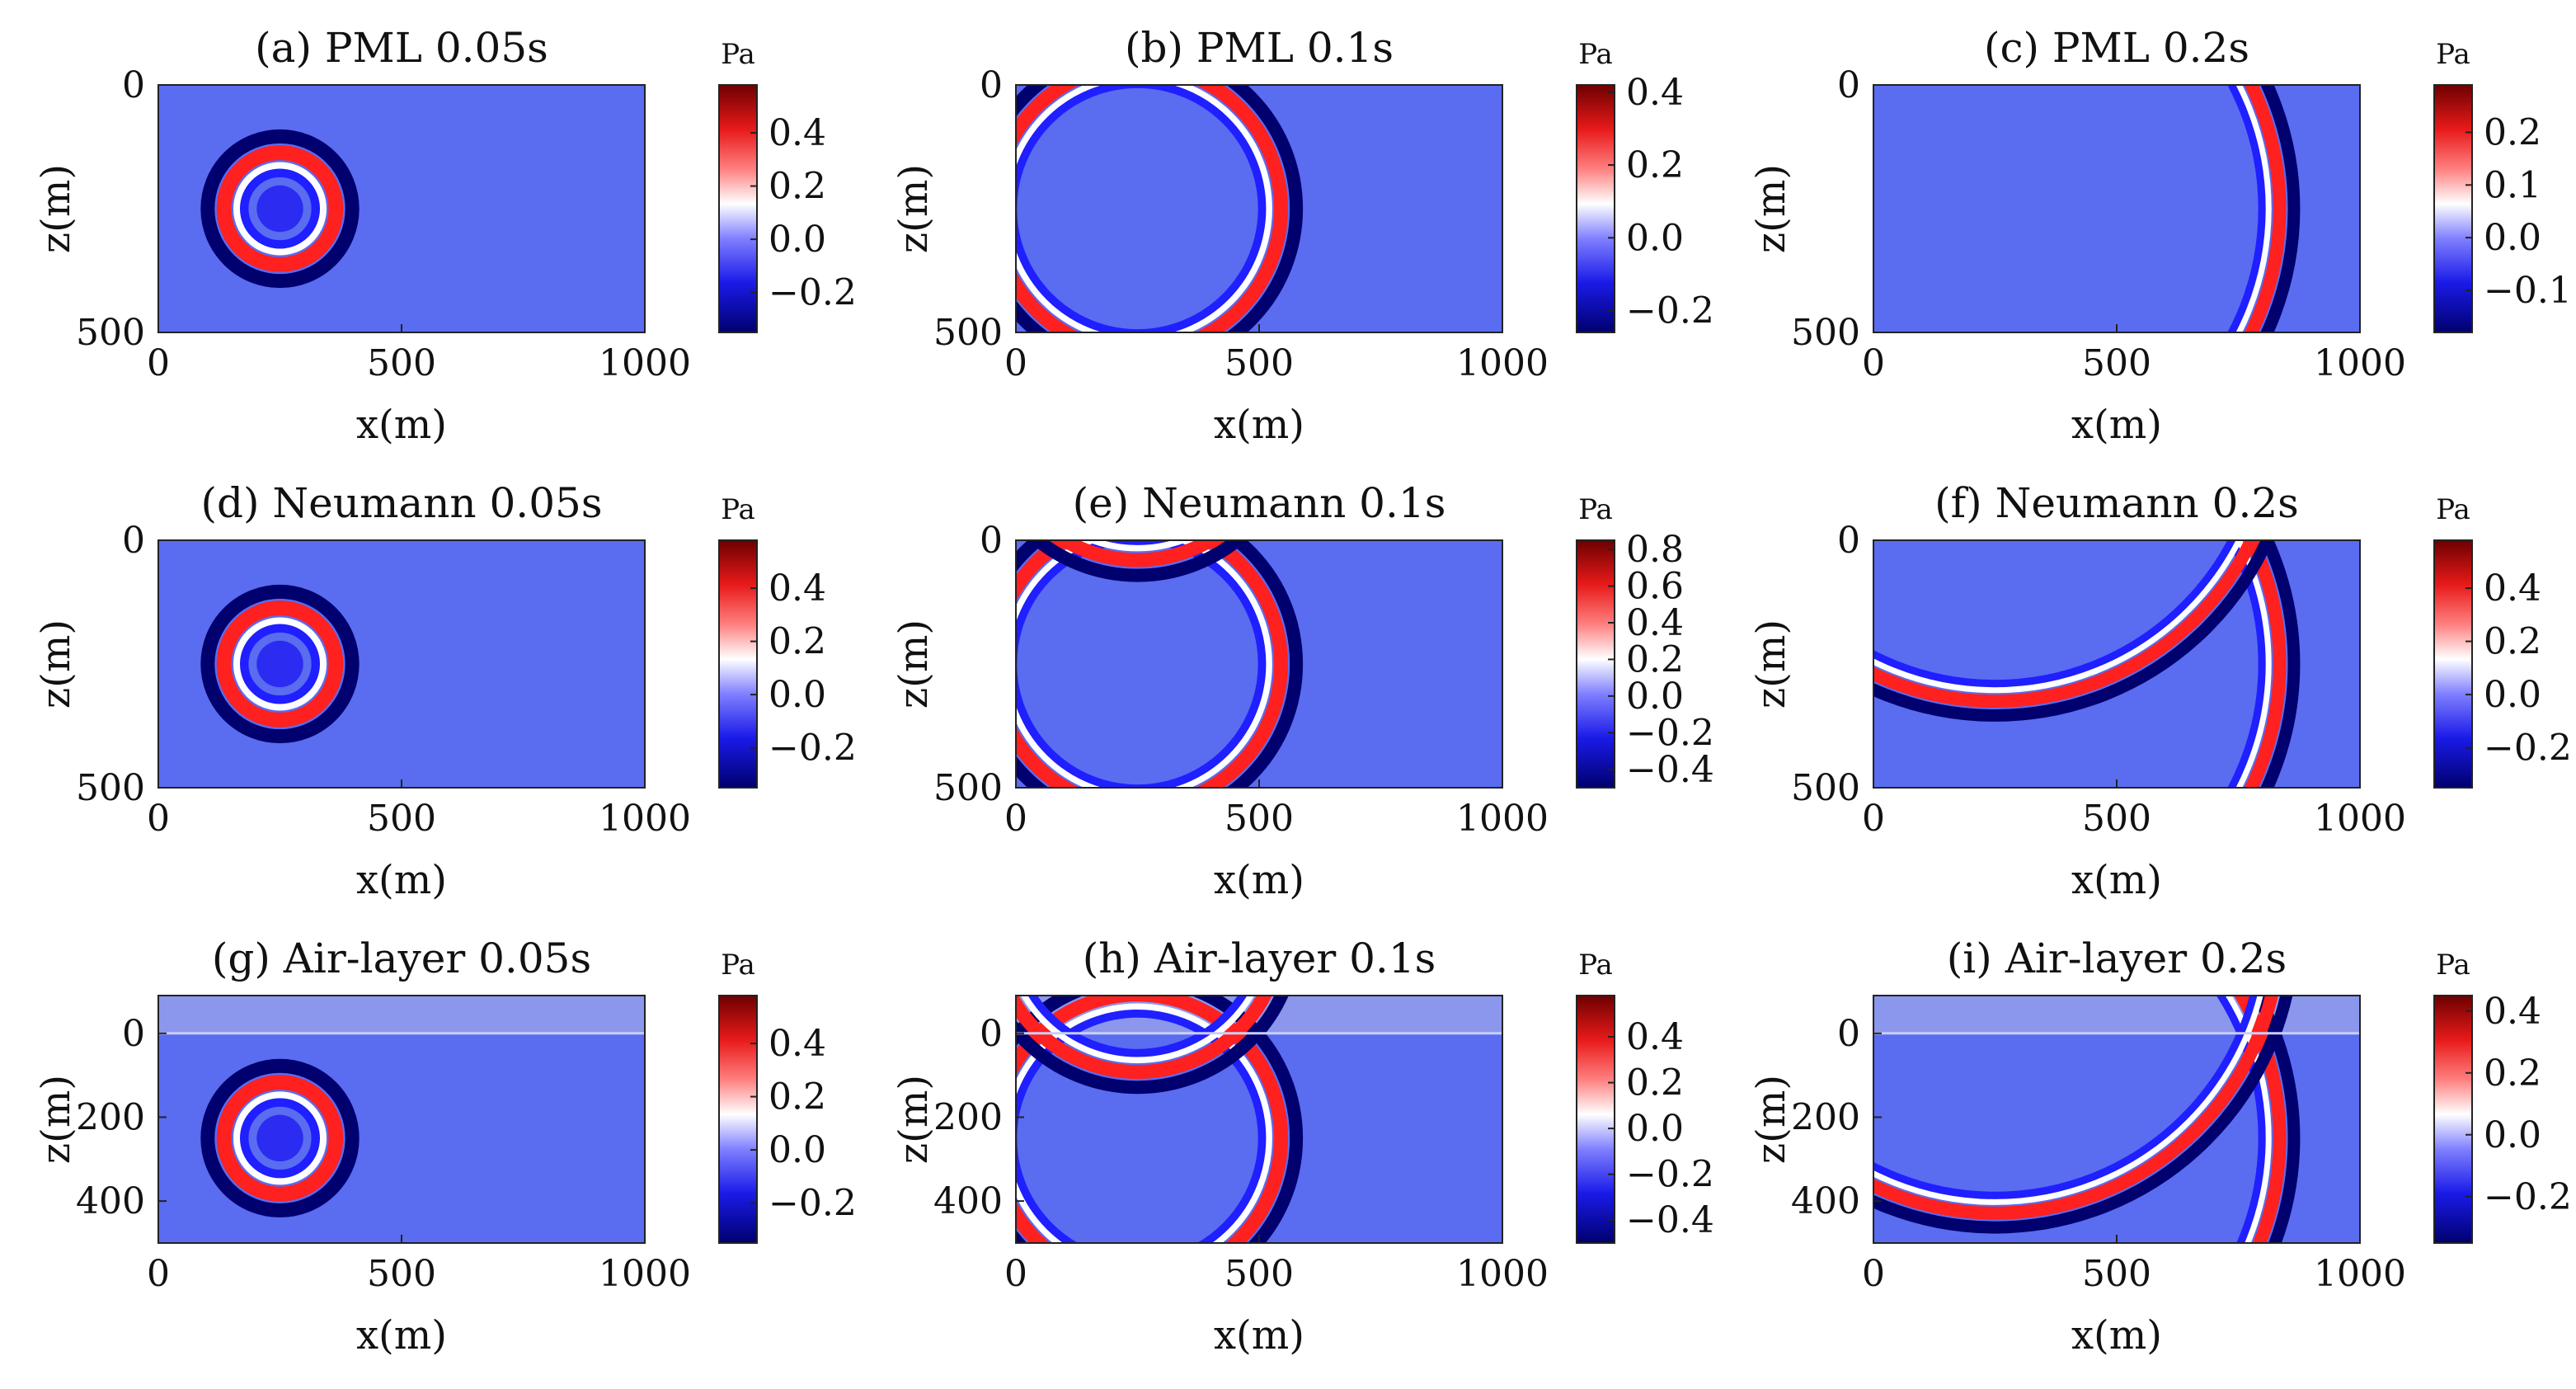  What do you see at coordinates (401, 958) in the screenshot?
I see `panel-title: (g) Air-layer 0.05s` at bounding box center [401, 958].